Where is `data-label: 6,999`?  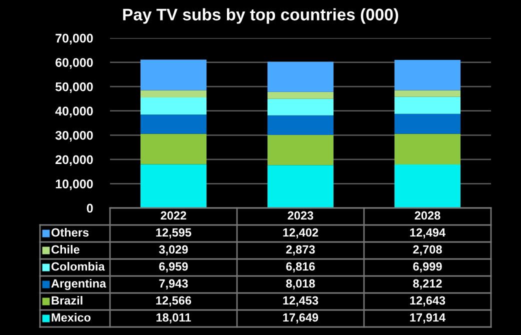
data-label: 6,999 is located at coordinates (427, 267).